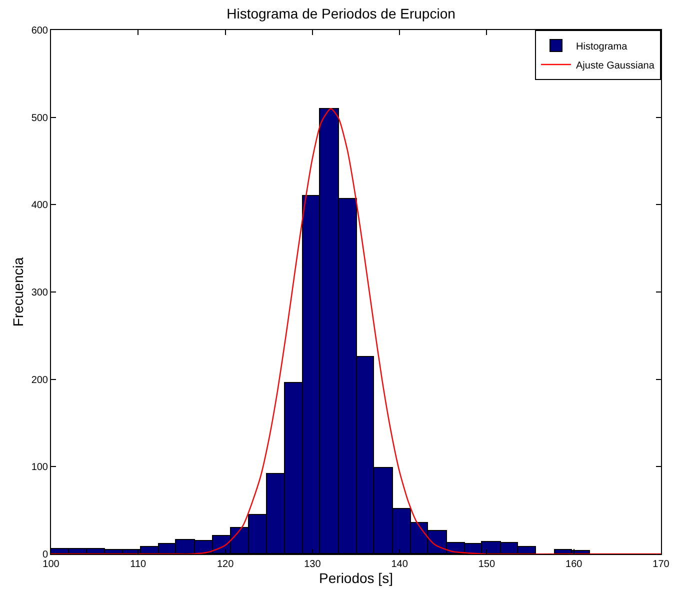  Describe the element at coordinates (356, 578) in the screenshot. I see `x-axis-title: Periodos [s]` at that location.